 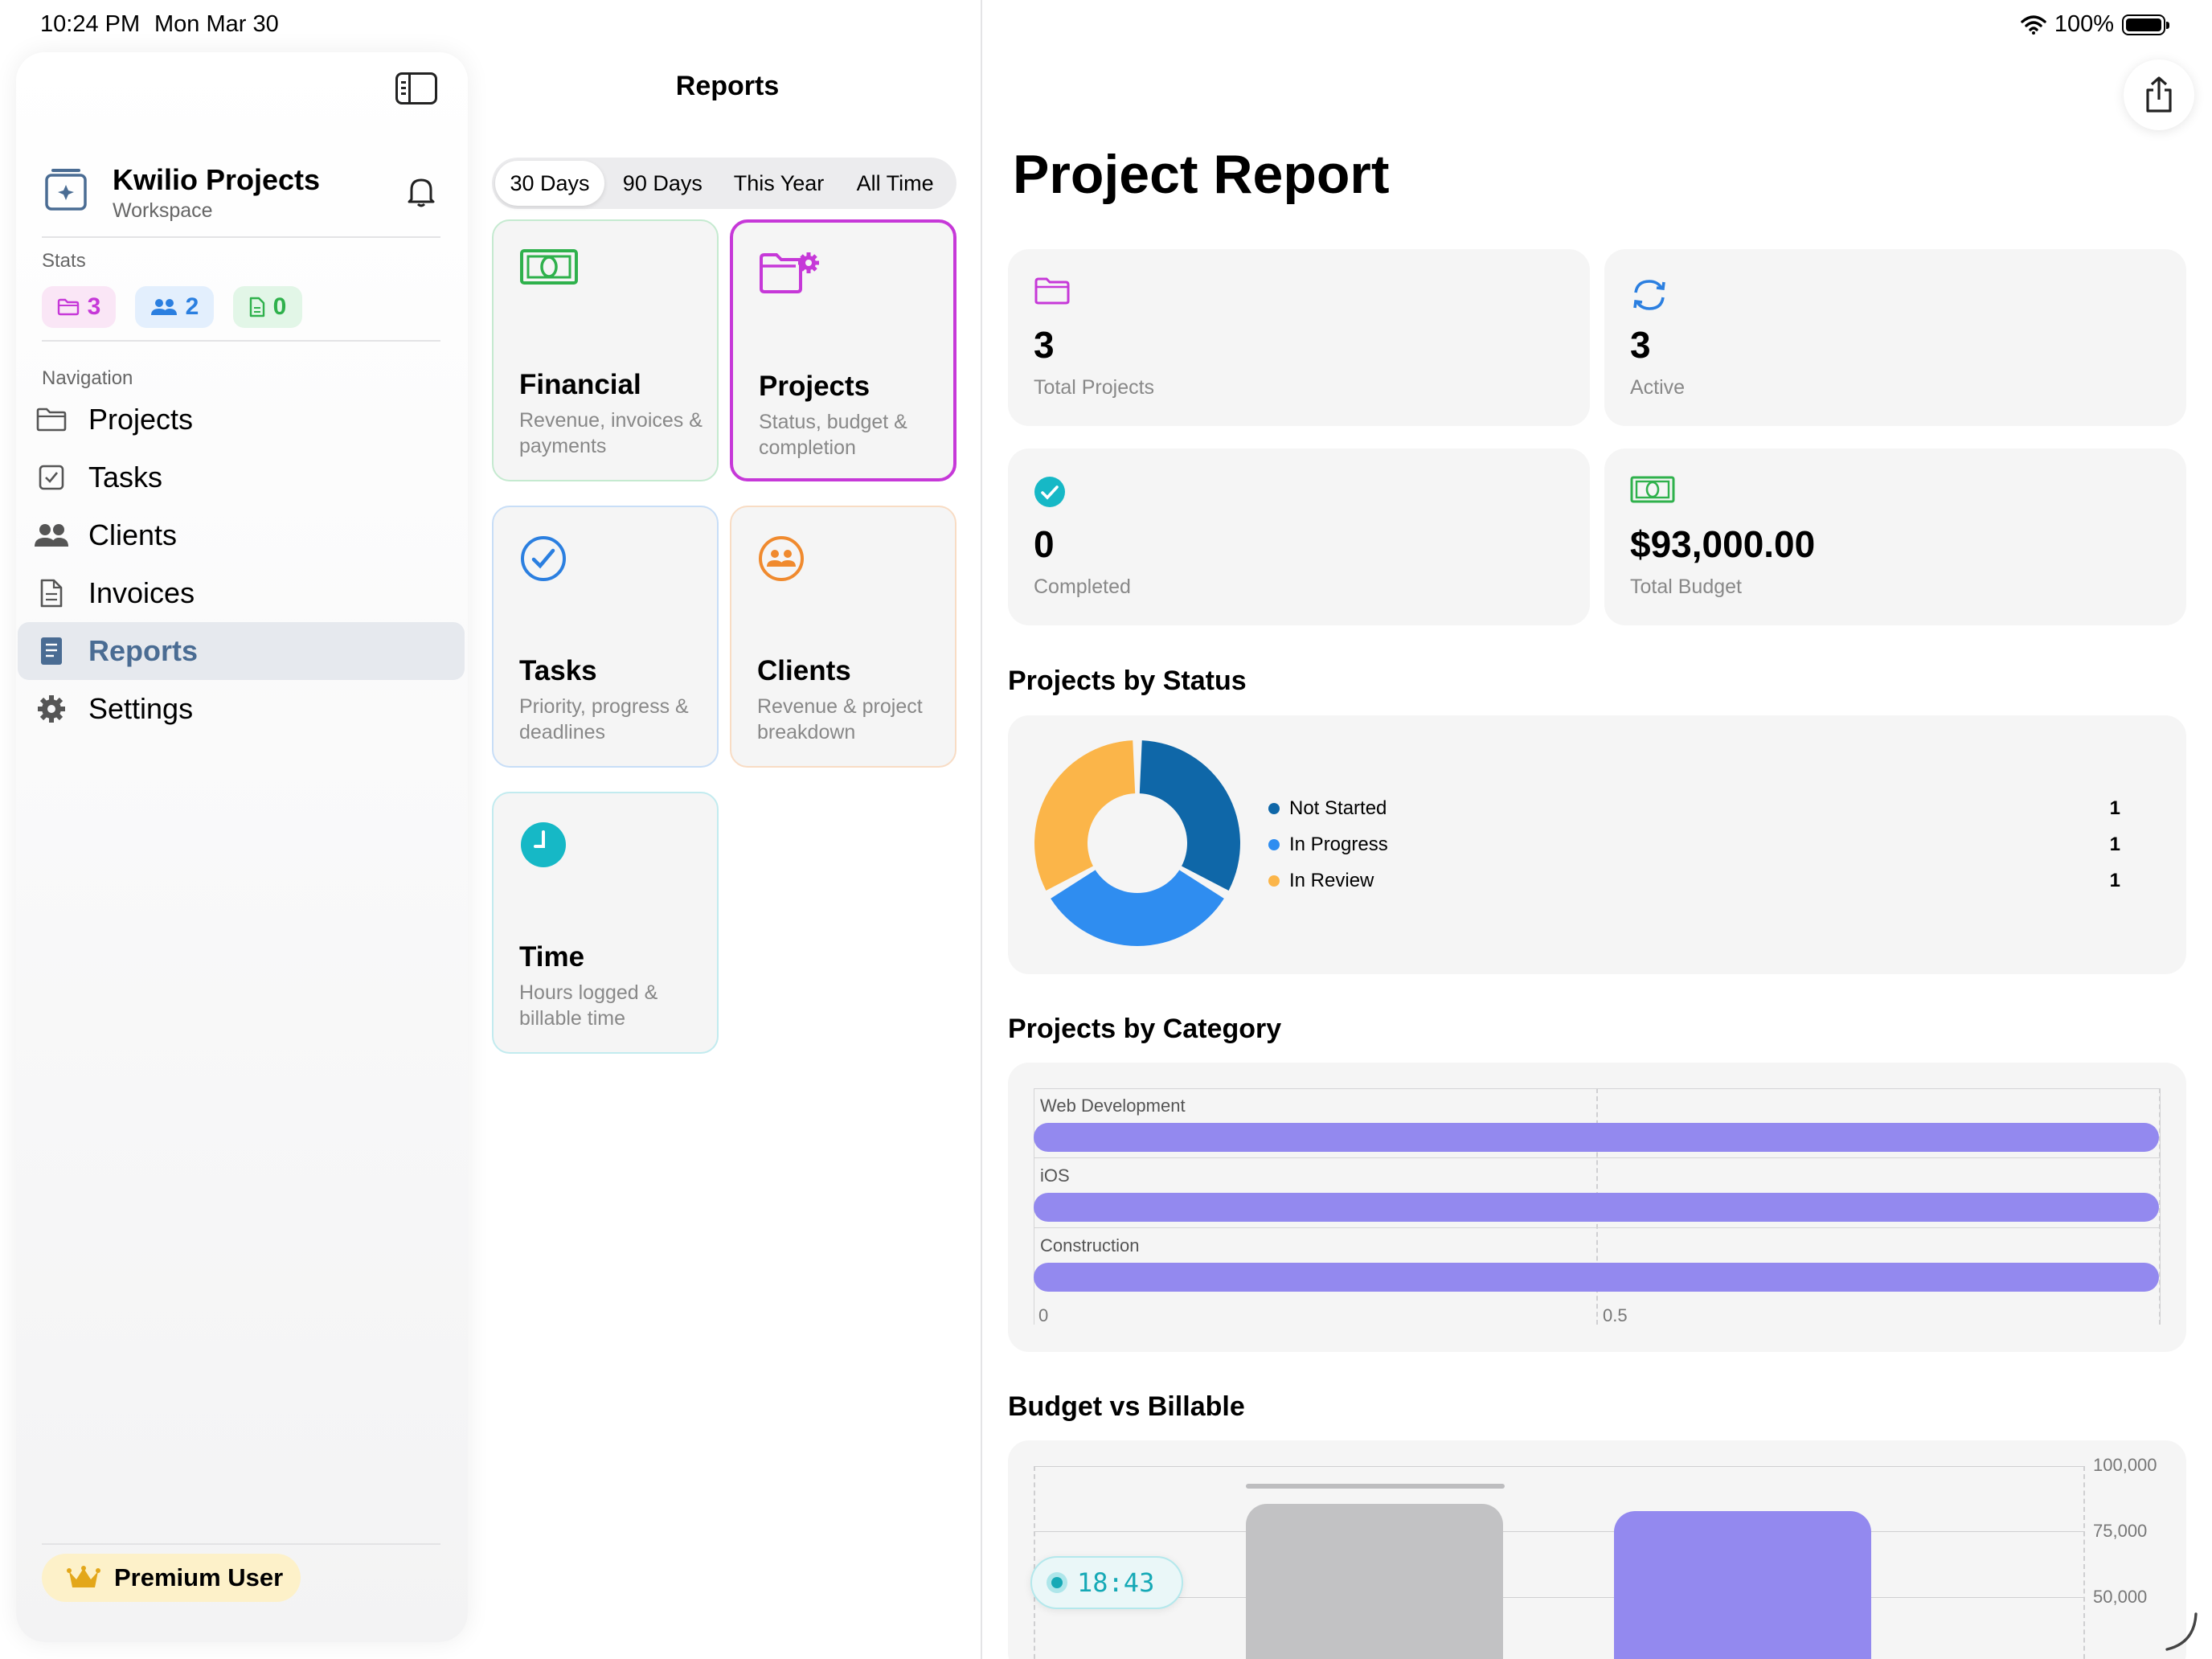 What do you see at coordinates (64, 261) in the screenshot?
I see `stats-label: Stats` at bounding box center [64, 261].